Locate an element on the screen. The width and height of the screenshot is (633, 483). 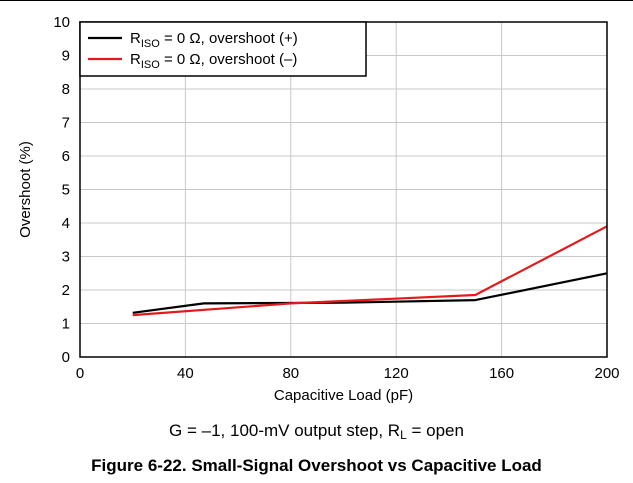
y-tick-label: 1 is located at coordinates (66, 324).